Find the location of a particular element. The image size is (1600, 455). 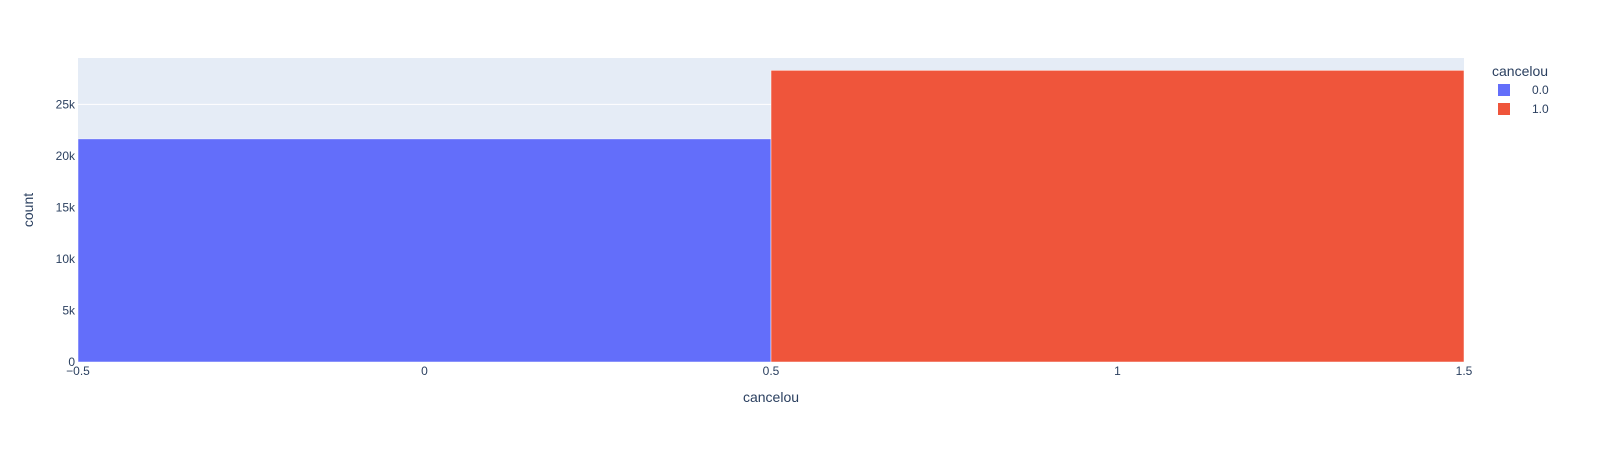

y-tick-label: 0 is located at coordinates (71, 362).